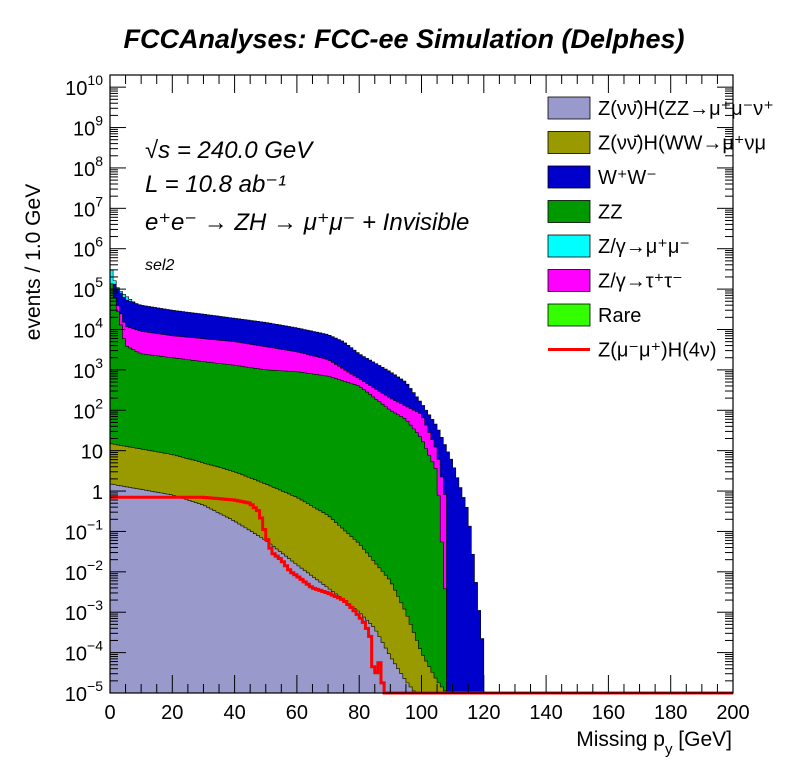 Image resolution: width=796 pixels, height=772 pixels. Describe the element at coordinates (172, 713) in the screenshot. I see `x-tick-label: 20` at that location.